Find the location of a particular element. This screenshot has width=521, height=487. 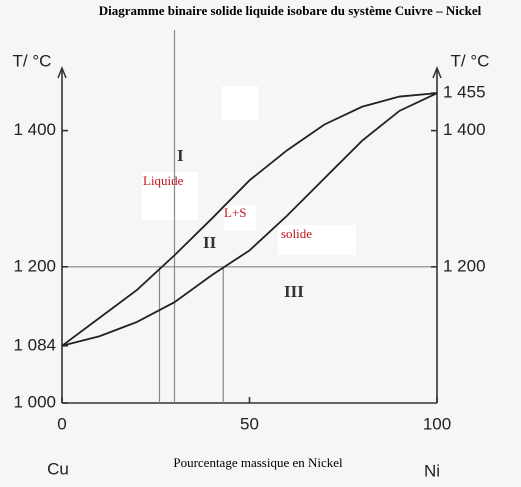

annotation: solide is located at coordinates (296, 233).